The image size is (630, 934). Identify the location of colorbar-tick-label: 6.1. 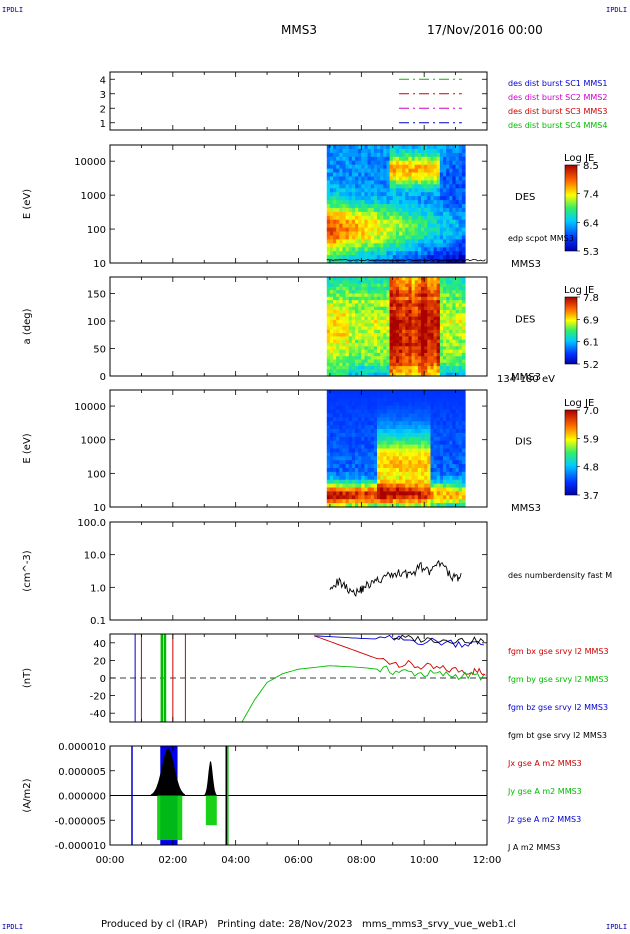
(591, 343).